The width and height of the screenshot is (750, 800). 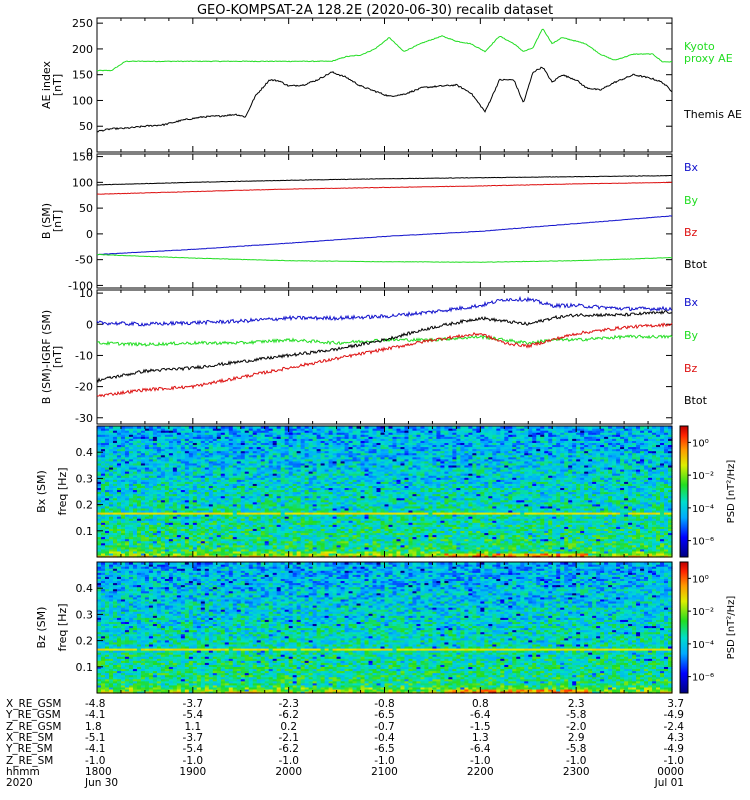 What do you see at coordinates (89, 324) in the screenshot?
I see `y-tick-label-2-3: 0` at bounding box center [89, 324].